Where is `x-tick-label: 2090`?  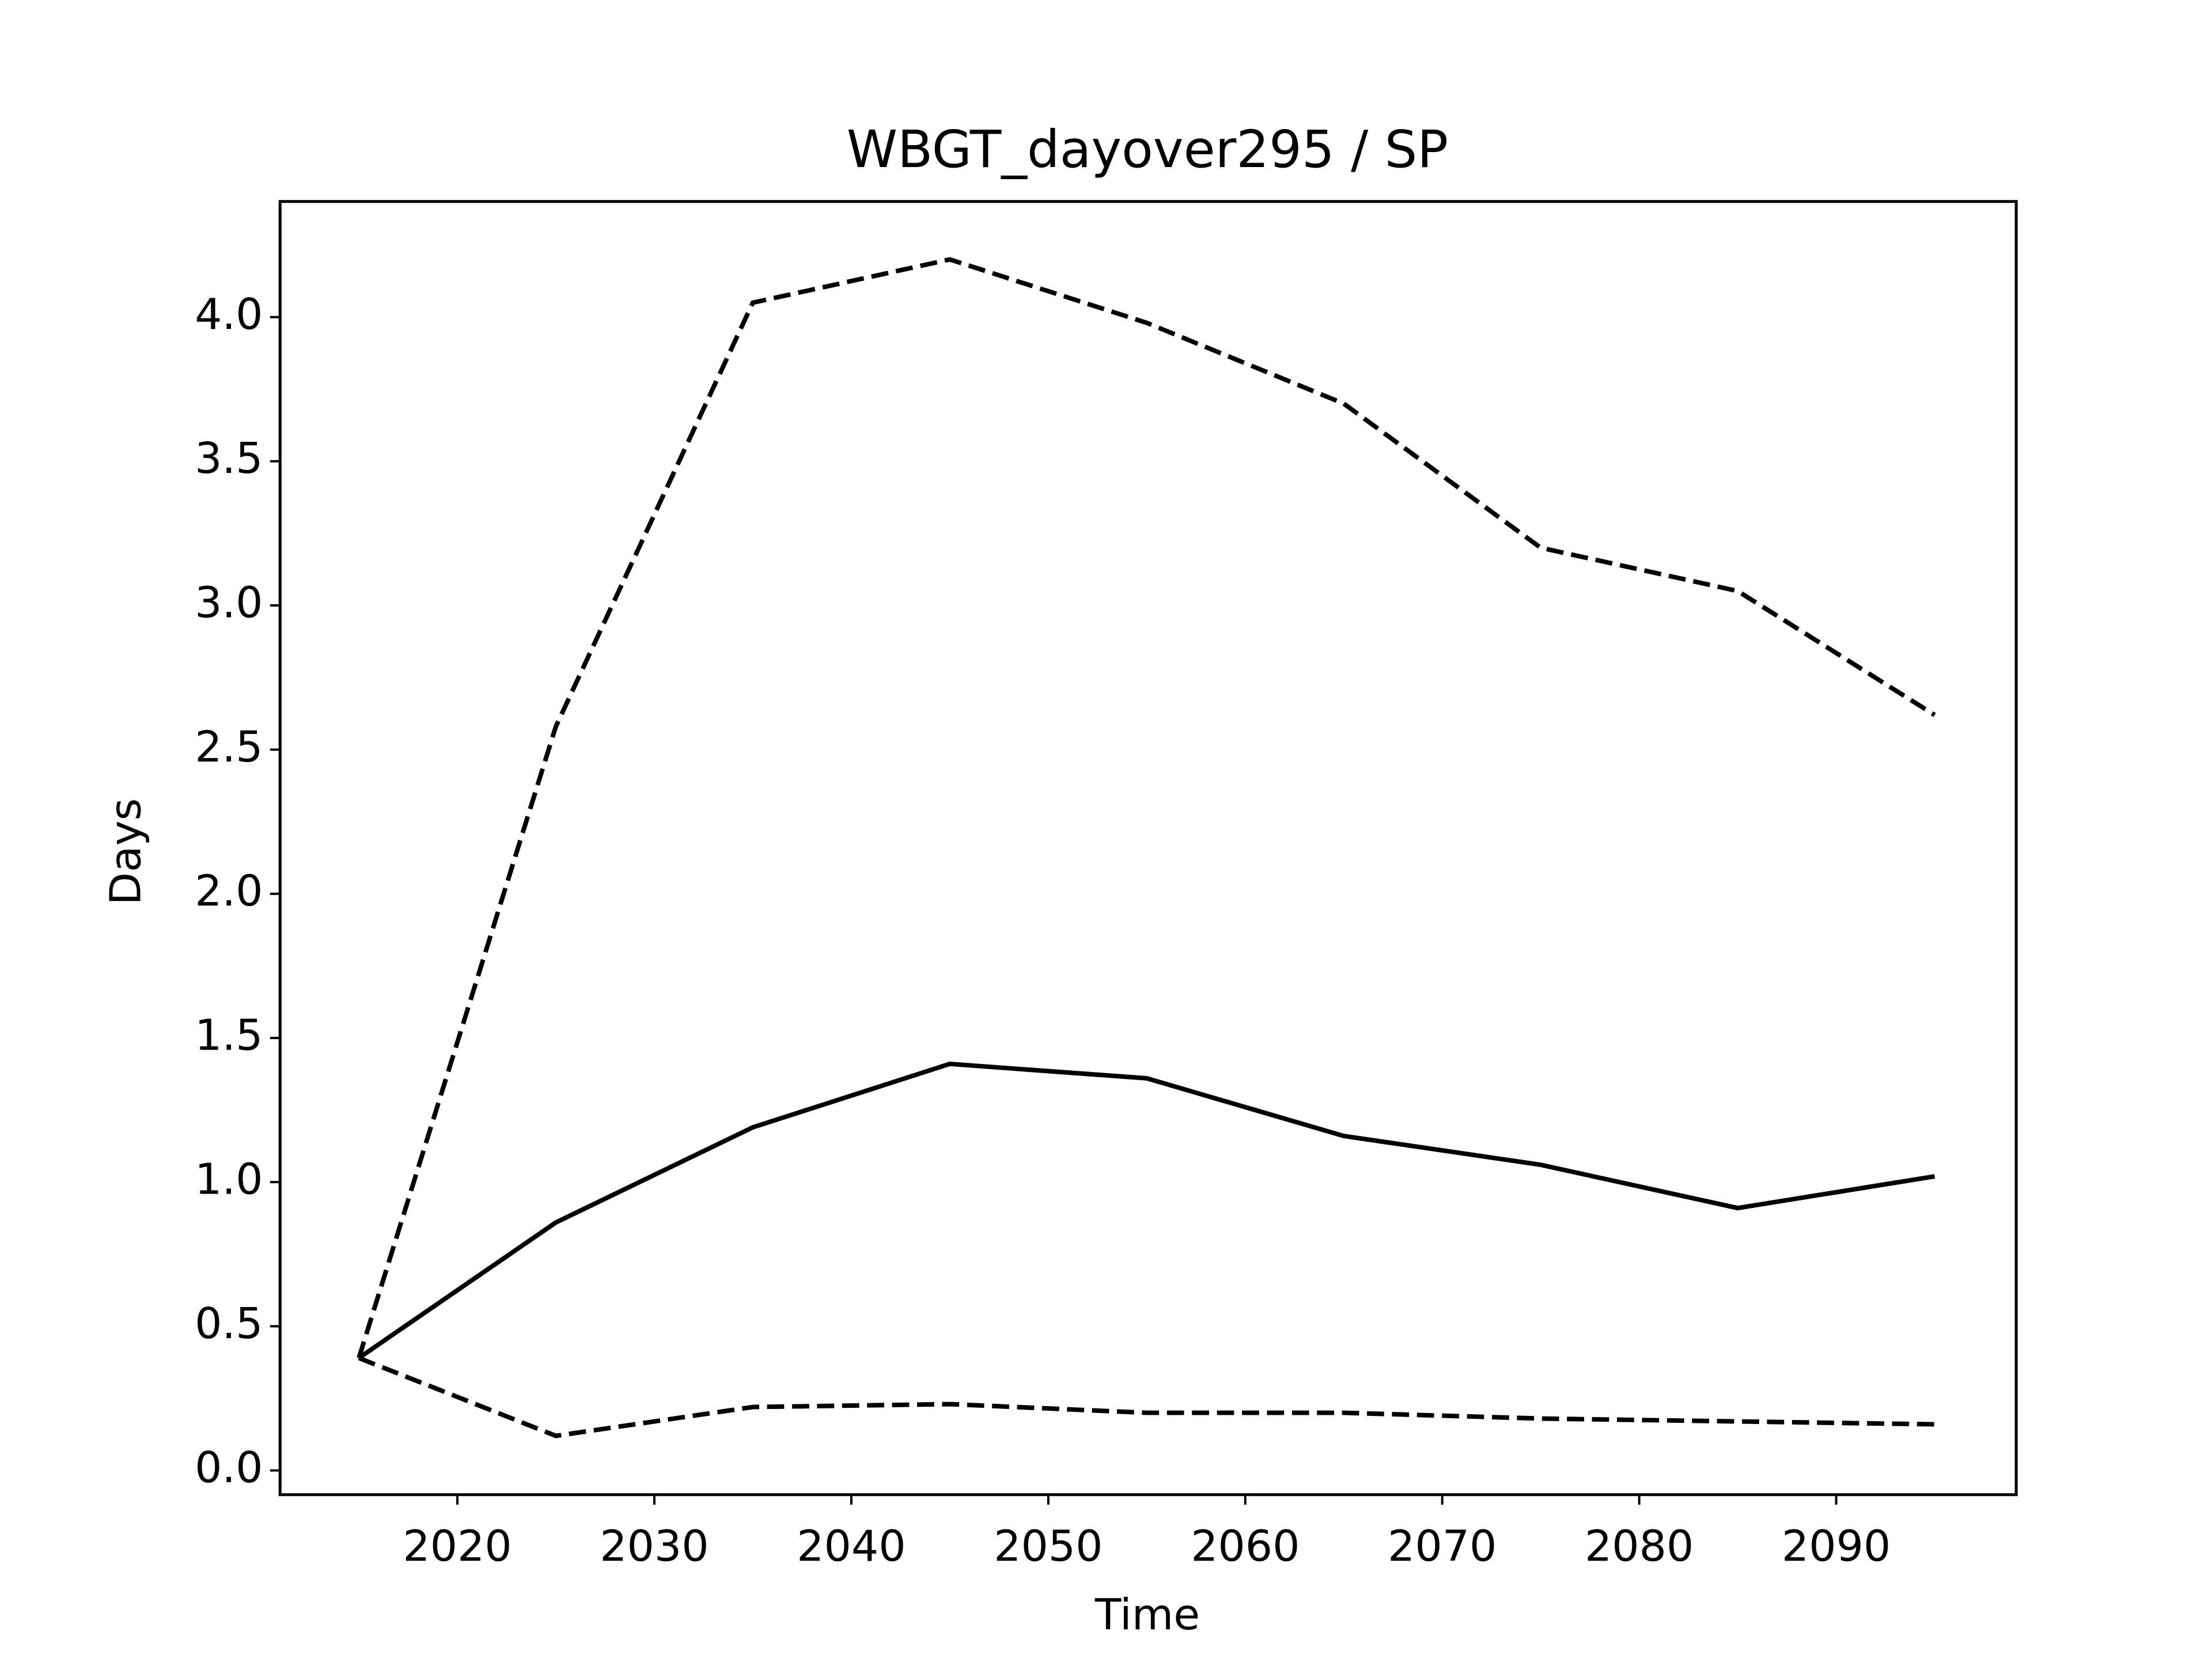 x-tick-label: 2090 is located at coordinates (1836, 1546).